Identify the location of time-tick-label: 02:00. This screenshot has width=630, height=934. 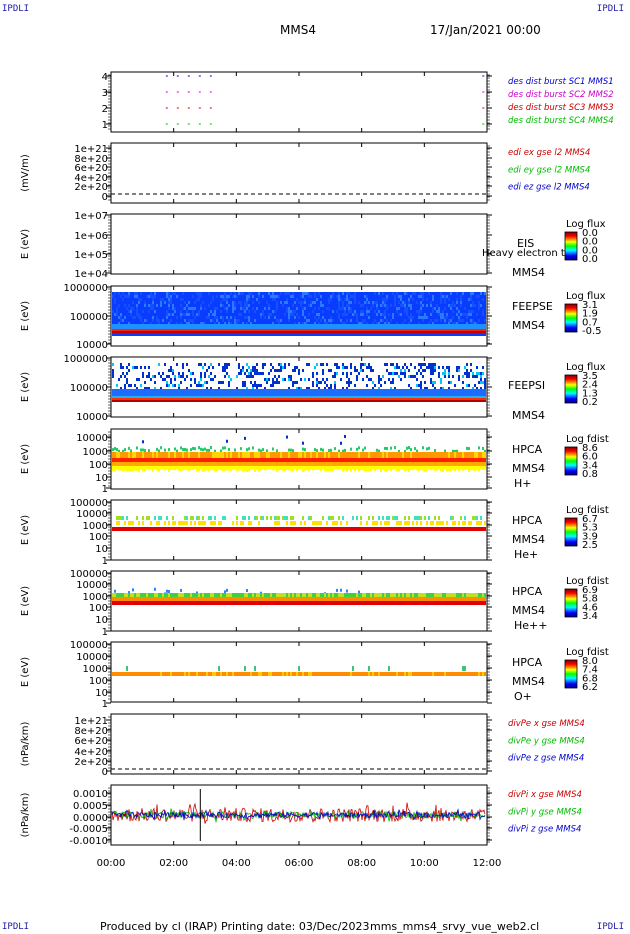
(173, 863).